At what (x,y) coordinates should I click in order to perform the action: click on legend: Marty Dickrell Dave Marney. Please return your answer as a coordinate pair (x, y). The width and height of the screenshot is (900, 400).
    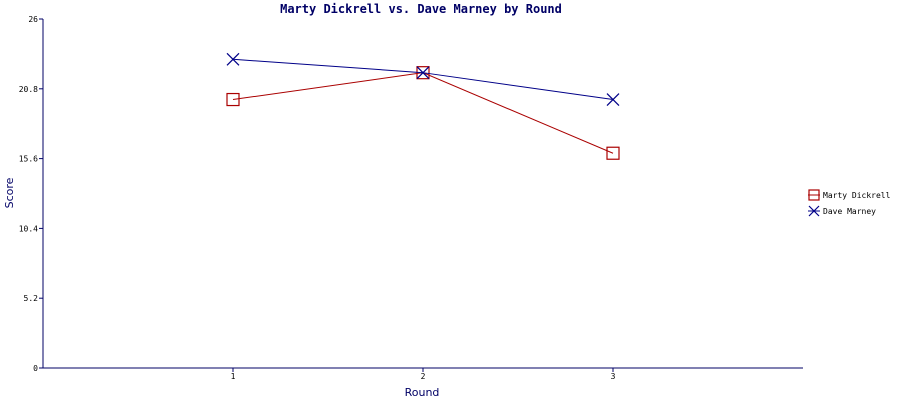
    Looking at the image, I should click on (849, 203).